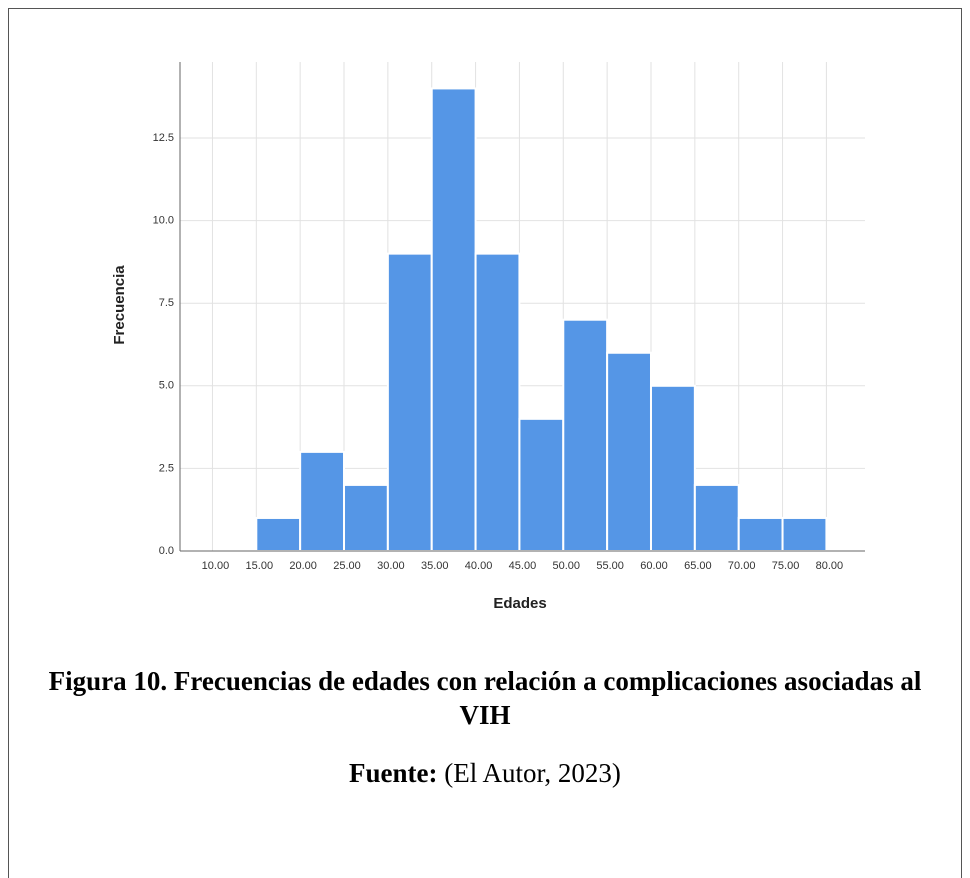 This screenshot has width=970, height=878. What do you see at coordinates (523, 566) in the screenshot?
I see `x-tick-label: 45.00` at bounding box center [523, 566].